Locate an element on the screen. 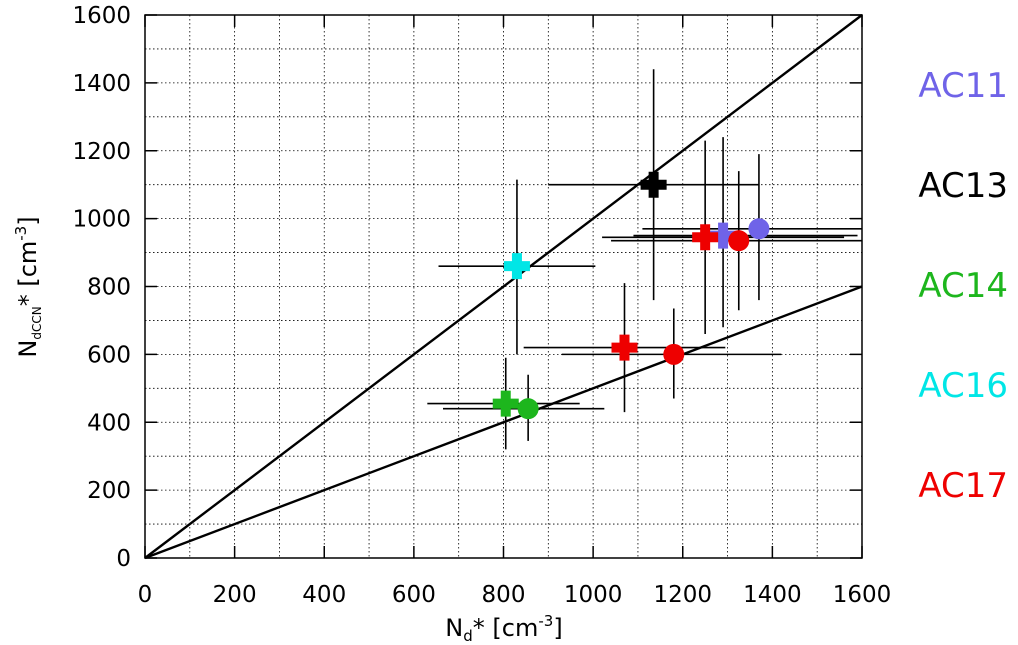 This screenshot has height=645, width=1018. x-tick-label: 400 is located at coordinates (324, 595).